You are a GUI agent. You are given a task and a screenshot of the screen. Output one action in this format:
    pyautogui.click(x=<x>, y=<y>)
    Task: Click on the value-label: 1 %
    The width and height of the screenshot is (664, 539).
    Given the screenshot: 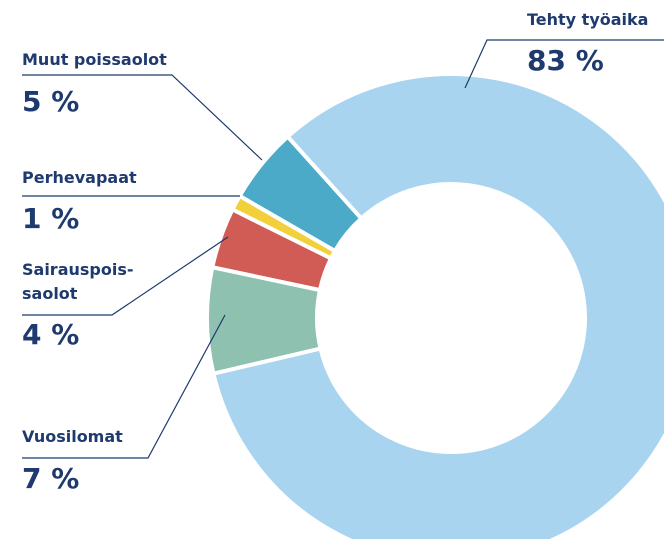 What is the action you would take?
    pyautogui.click(x=51, y=218)
    